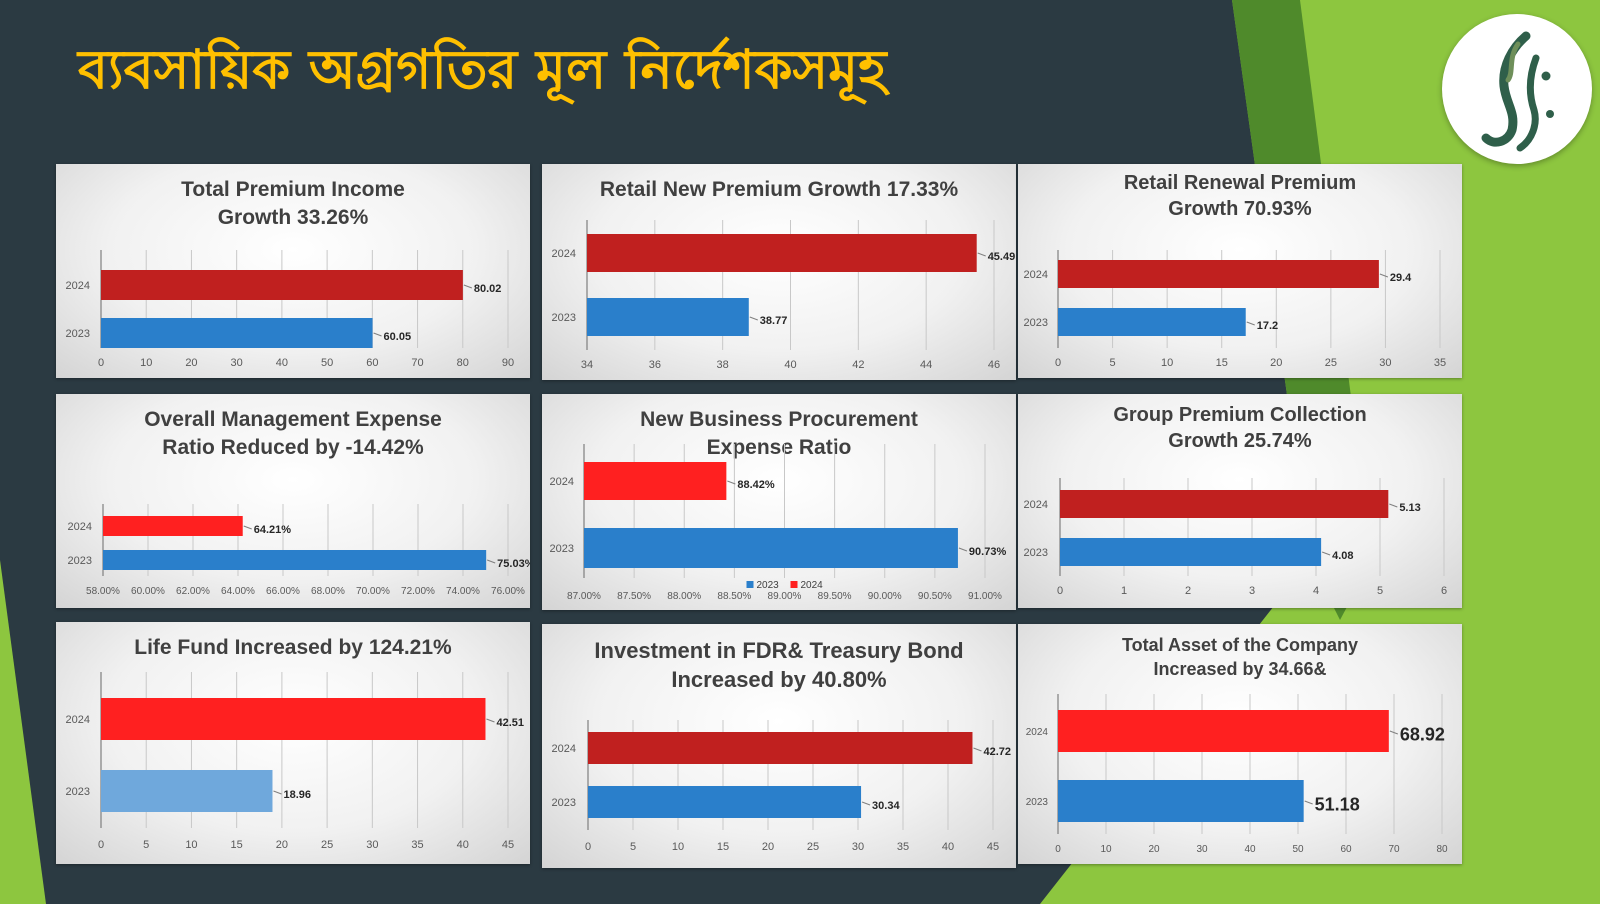  What do you see at coordinates (283, 591) in the screenshot?
I see `x-tick-label: 66.00%` at bounding box center [283, 591].